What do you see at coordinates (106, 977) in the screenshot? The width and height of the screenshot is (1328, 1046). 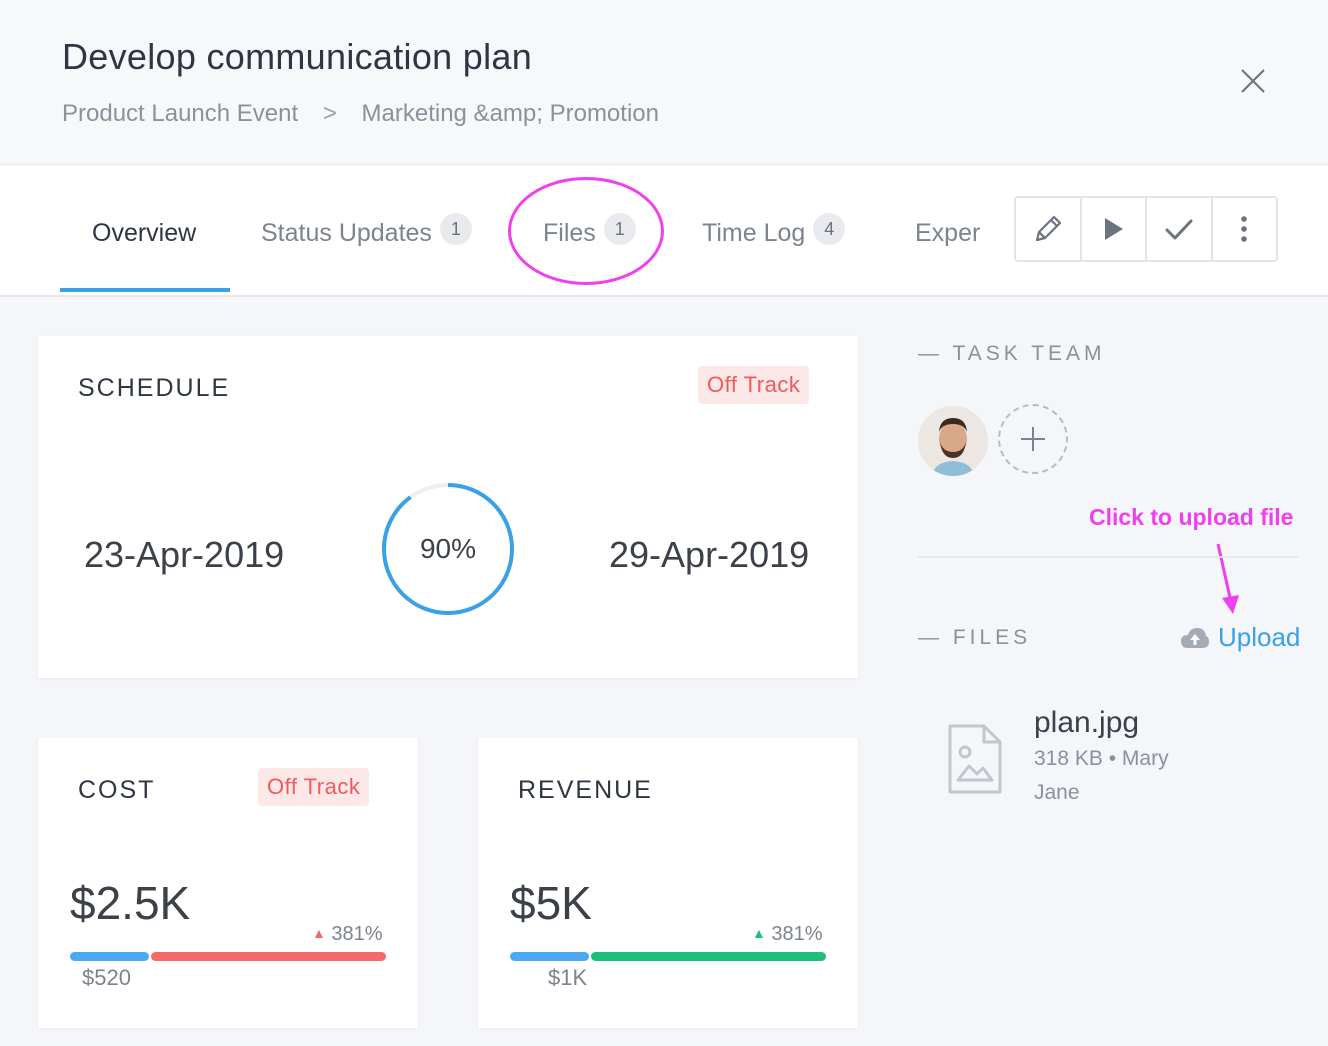 I see `cost-baseline-amount: $520` at bounding box center [106, 977].